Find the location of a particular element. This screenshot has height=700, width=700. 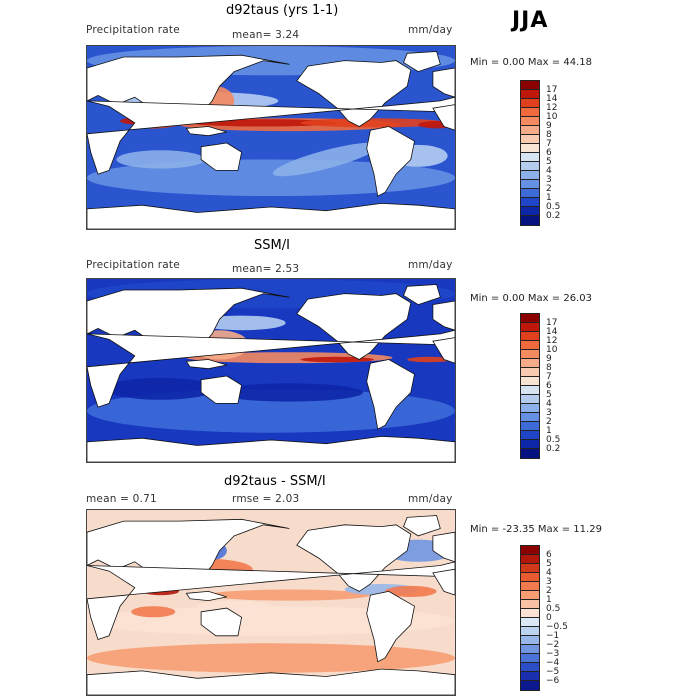

panel1-map-svg is located at coordinates (271, 137).